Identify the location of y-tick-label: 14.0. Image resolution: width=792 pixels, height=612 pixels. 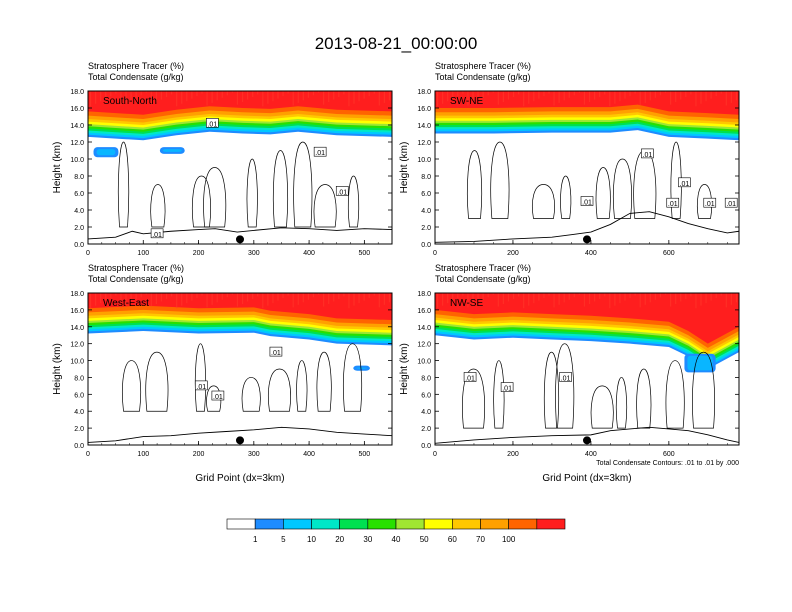
(424, 328).